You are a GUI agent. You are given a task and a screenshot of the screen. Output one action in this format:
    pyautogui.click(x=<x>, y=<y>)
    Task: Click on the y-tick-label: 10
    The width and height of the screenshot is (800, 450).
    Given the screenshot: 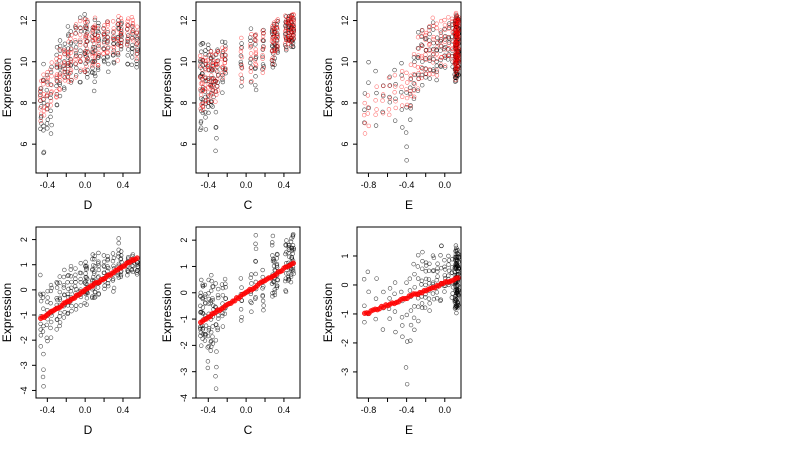 What is the action you would take?
    pyautogui.click(x=24, y=62)
    